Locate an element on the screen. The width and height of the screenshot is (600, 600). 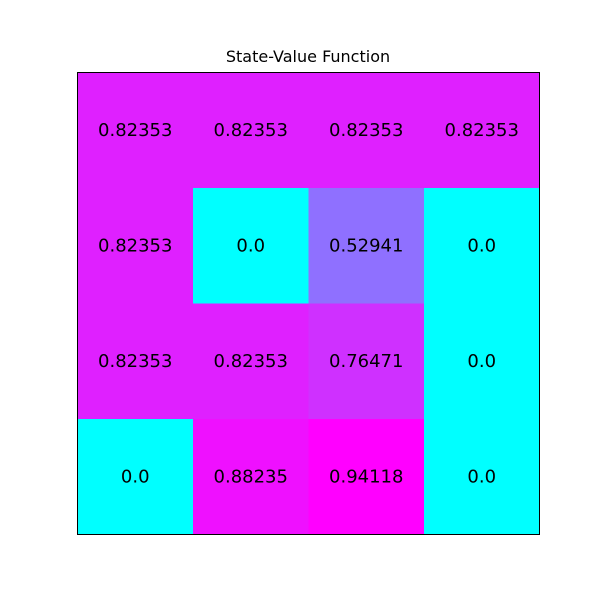
heatmap-cell-label: 0.94118 is located at coordinates (366, 476).